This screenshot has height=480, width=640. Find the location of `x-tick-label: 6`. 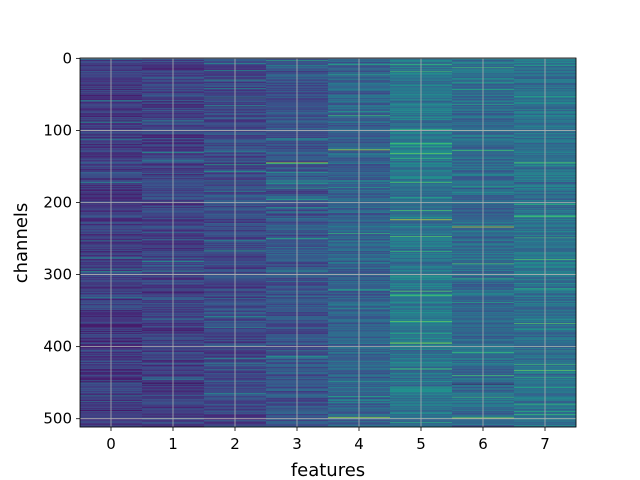

x-tick-label: 6 is located at coordinates (483, 444).